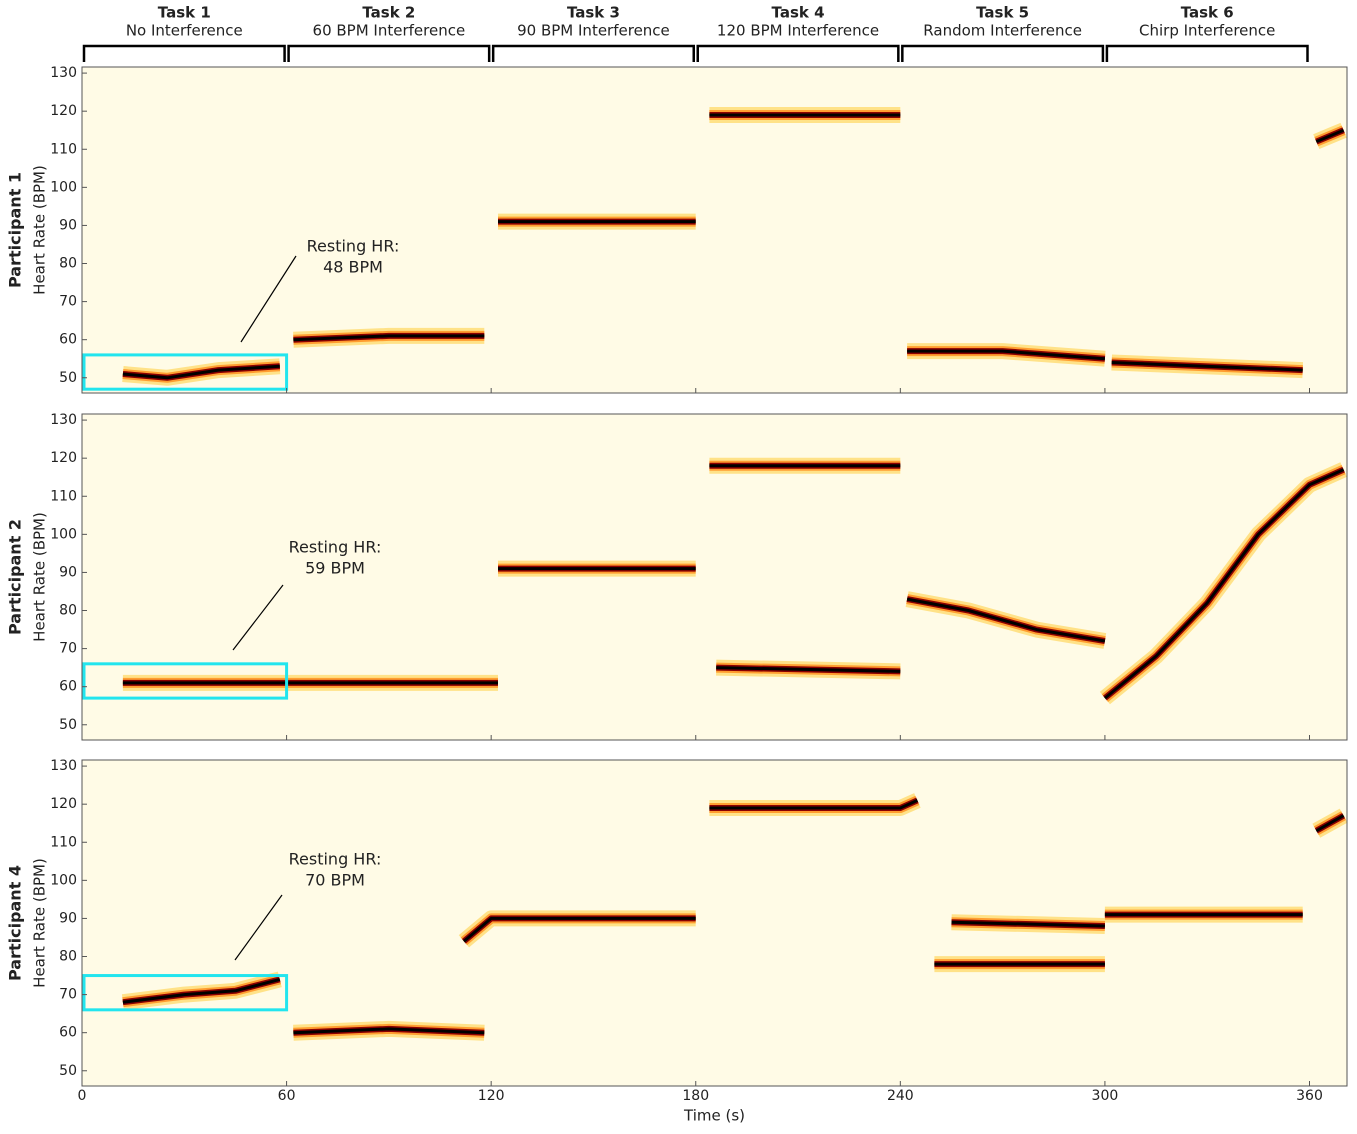 The width and height of the screenshot is (1357, 1134). What do you see at coordinates (15, 230) in the screenshot?
I see `participant-label: Participant 1` at bounding box center [15, 230].